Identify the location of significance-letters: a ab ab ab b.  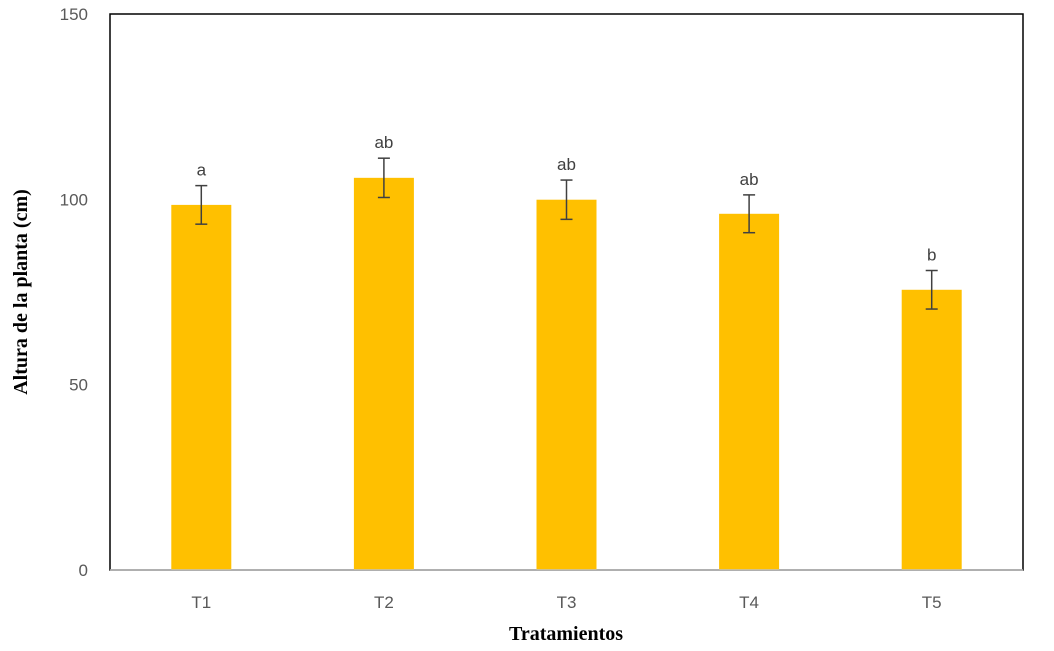
(567, 198).